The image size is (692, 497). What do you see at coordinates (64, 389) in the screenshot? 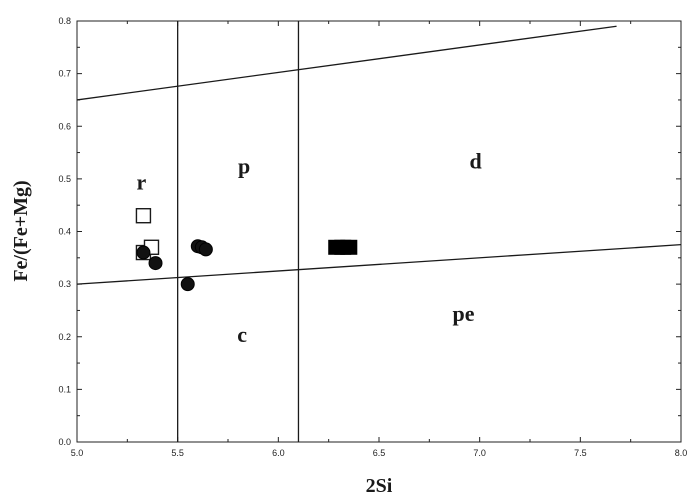
I see `y-tick-label: 0.1` at bounding box center [64, 389].